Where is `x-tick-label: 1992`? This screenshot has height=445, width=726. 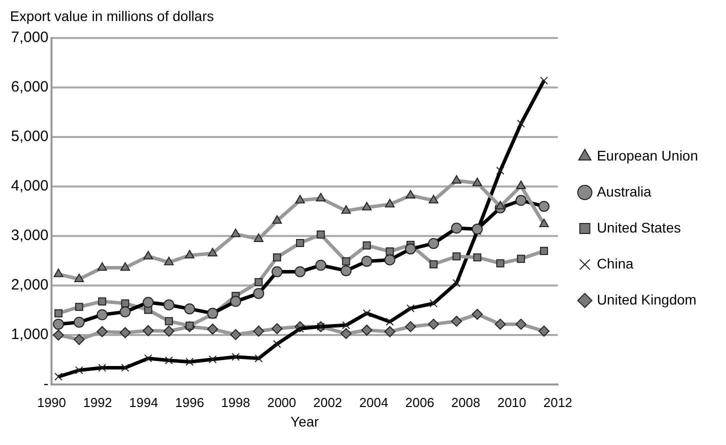 x-tick-label: 1992 is located at coordinates (97, 402).